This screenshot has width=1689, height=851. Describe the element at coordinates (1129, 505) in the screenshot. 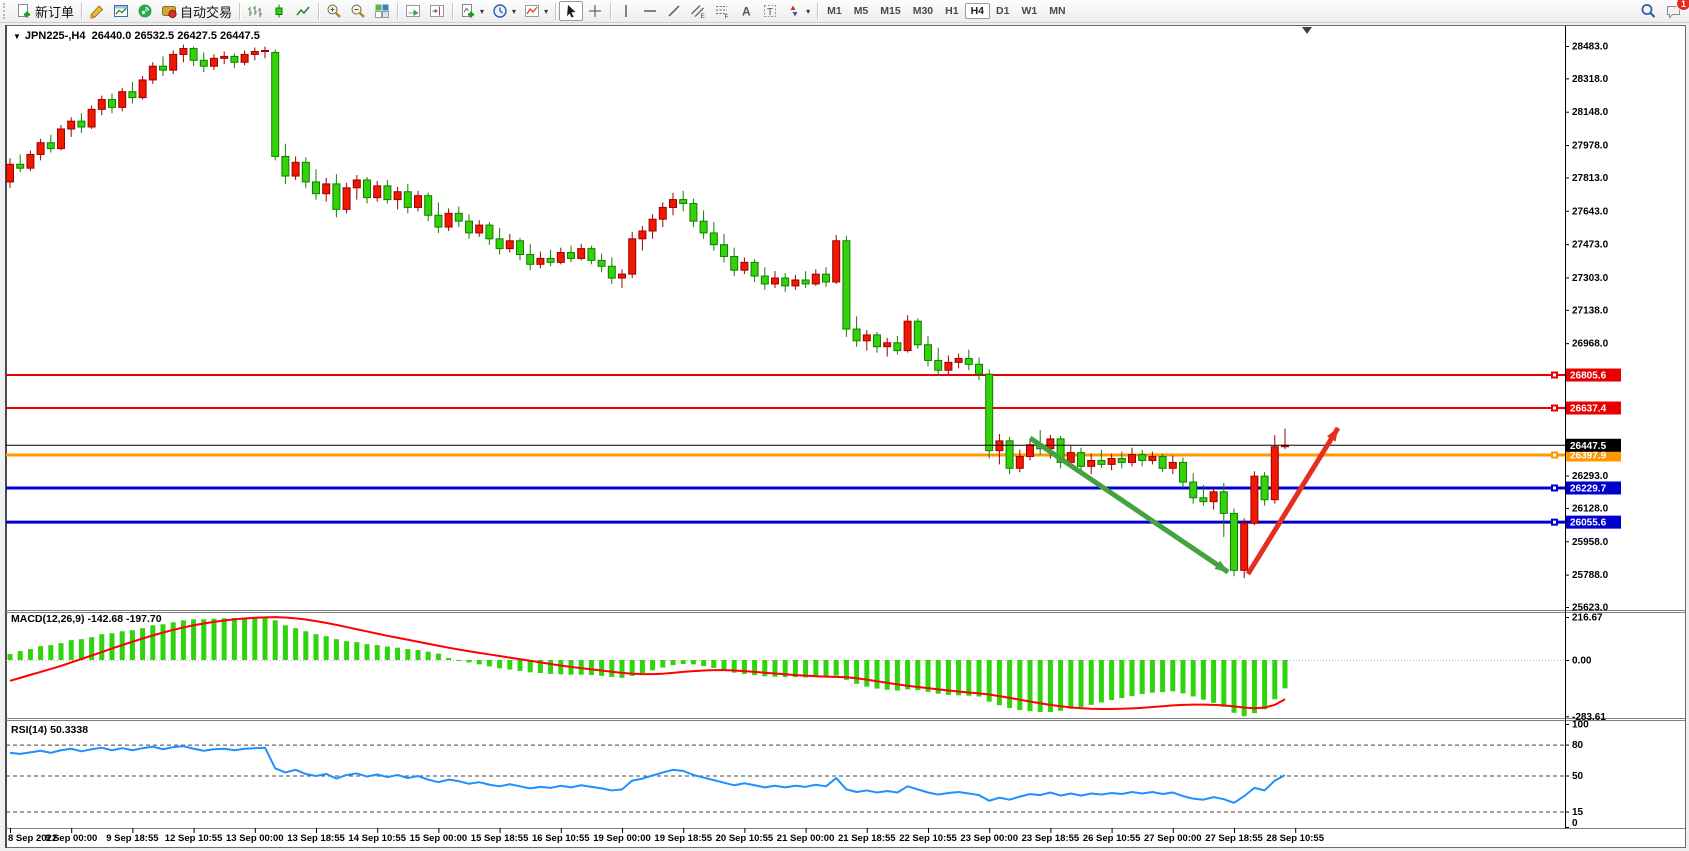

I see `green-trend-arrow` at that location.